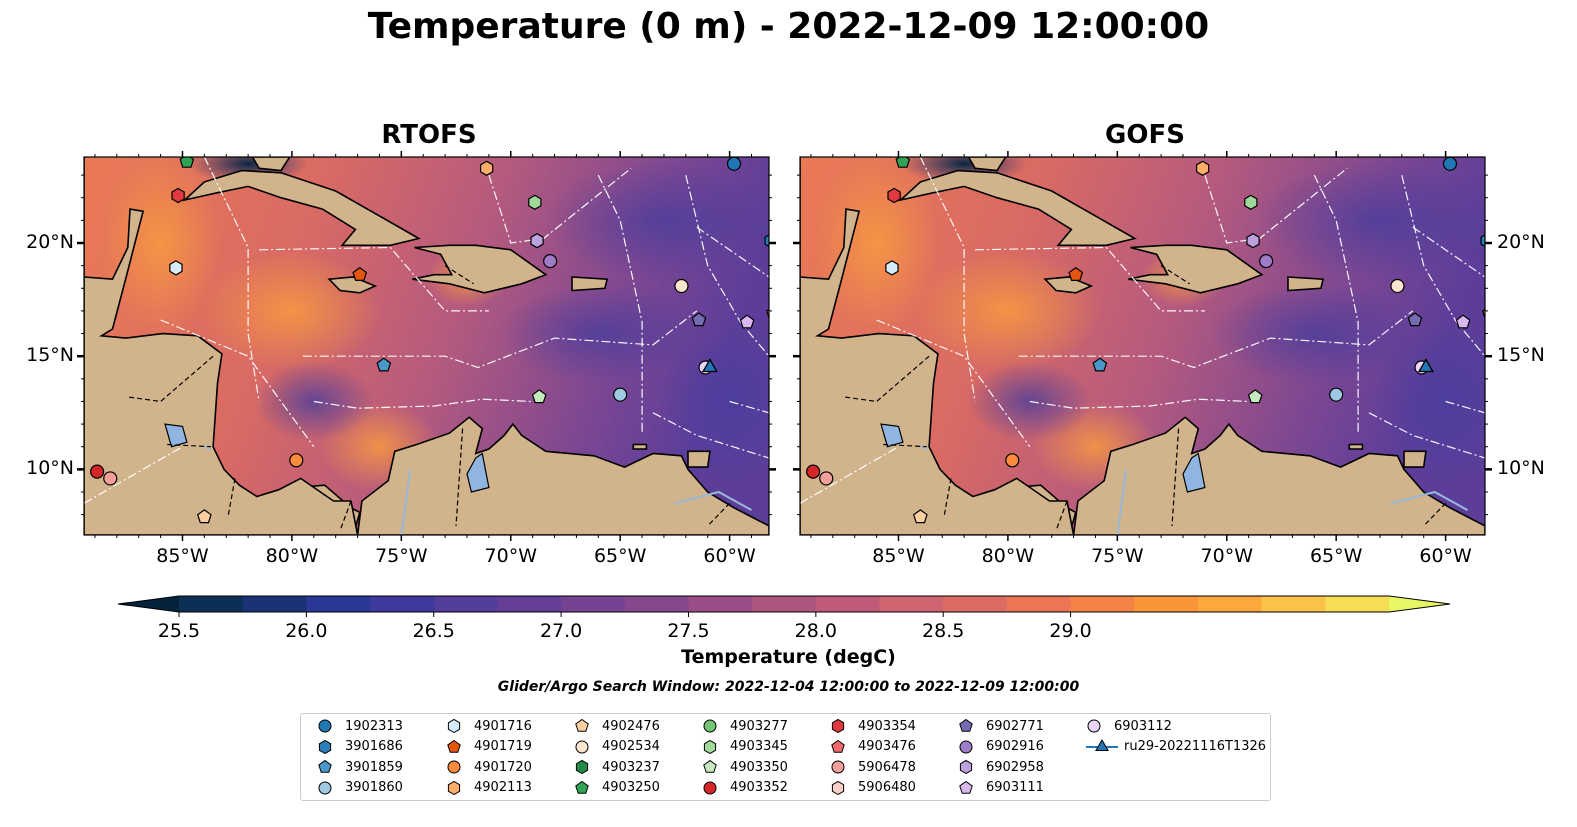 The height and width of the screenshot is (827, 1577). What do you see at coordinates (1015, 767) in the screenshot?
I see `legend-label: 6902958` at bounding box center [1015, 767].